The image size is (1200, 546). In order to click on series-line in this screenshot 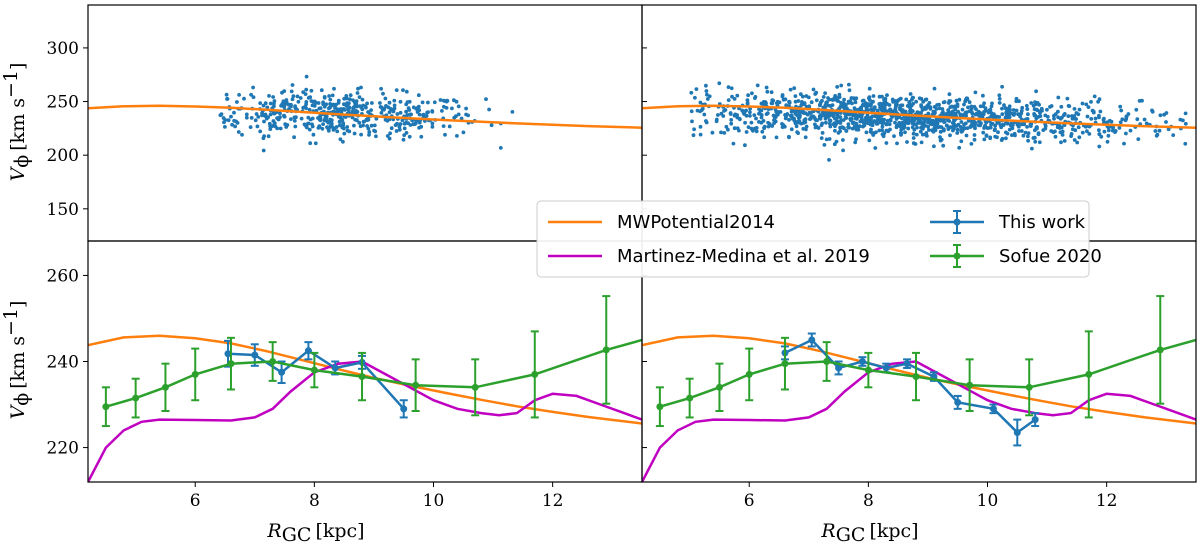, I will do `click(919, 379)`.